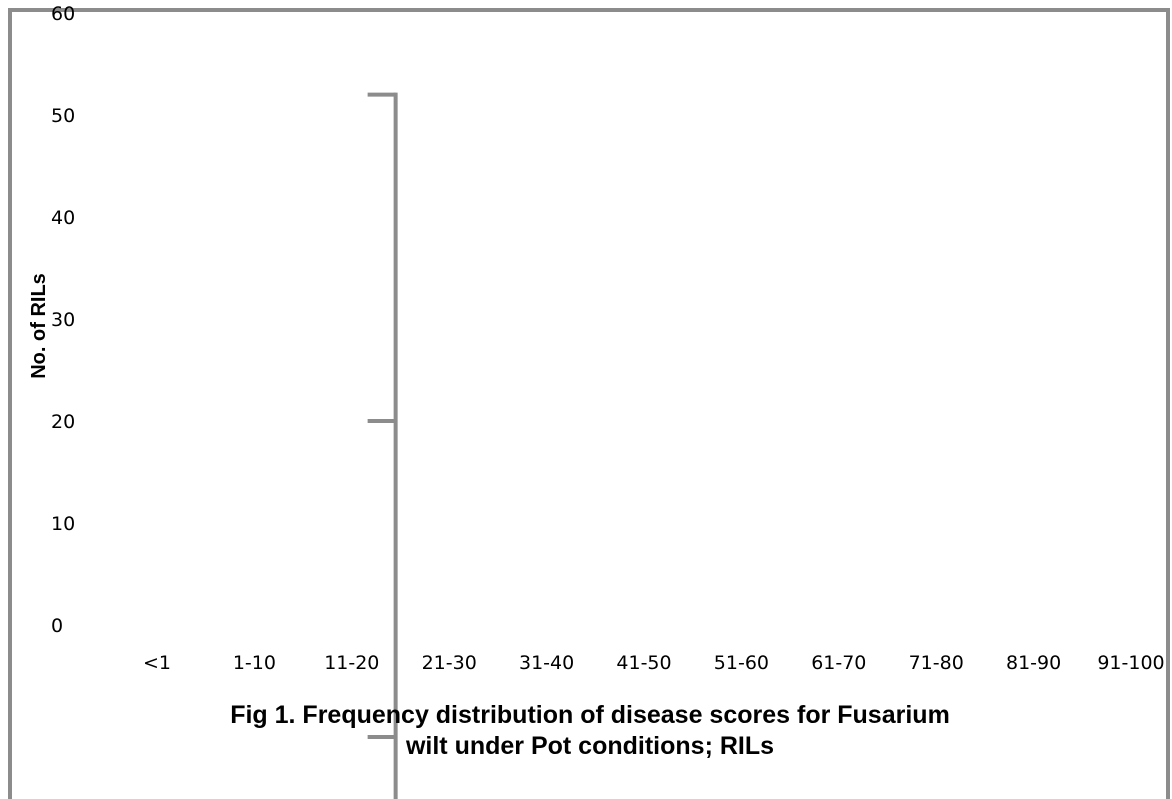  Describe the element at coordinates (254, 663) in the screenshot. I see `x-tick-label: 1-10` at that location.